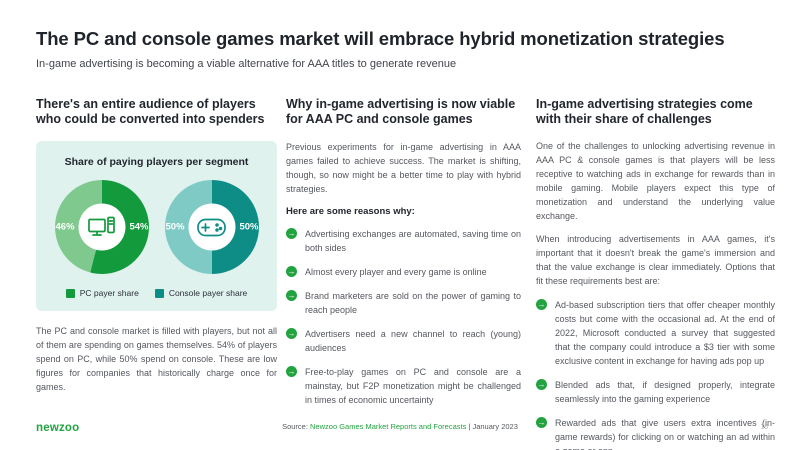 The image size is (800, 450). I want to click on legend-item-console: Console payer share, so click(201, 293).